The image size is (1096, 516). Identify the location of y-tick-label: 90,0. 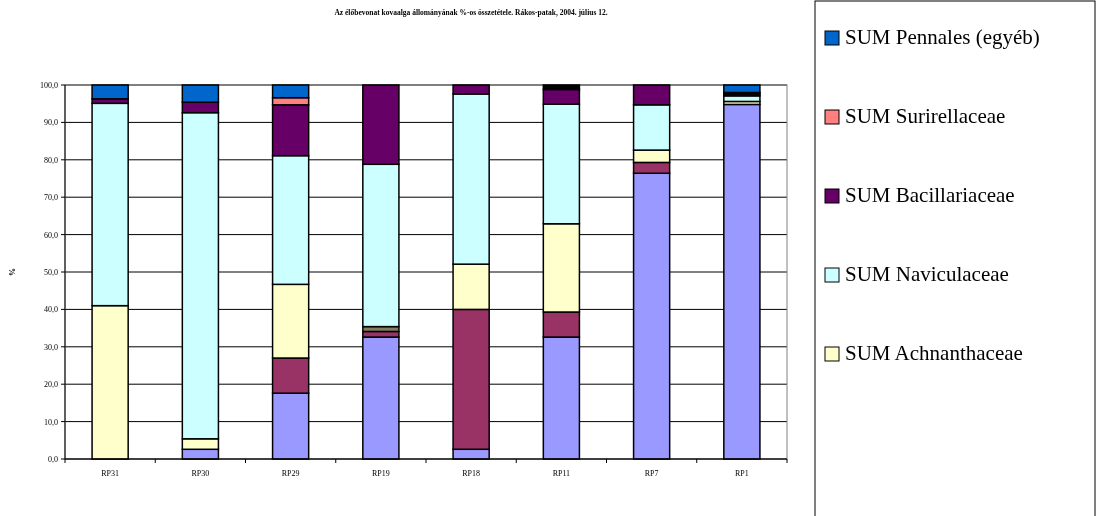
(51, 123).